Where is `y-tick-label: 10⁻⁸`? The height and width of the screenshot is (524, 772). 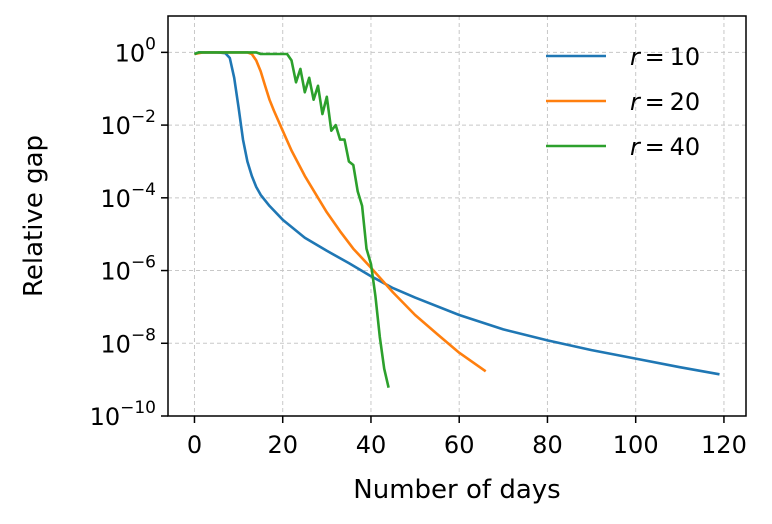 y-tick-label: 10⁻⁸ is located at coordinates (128, 341).